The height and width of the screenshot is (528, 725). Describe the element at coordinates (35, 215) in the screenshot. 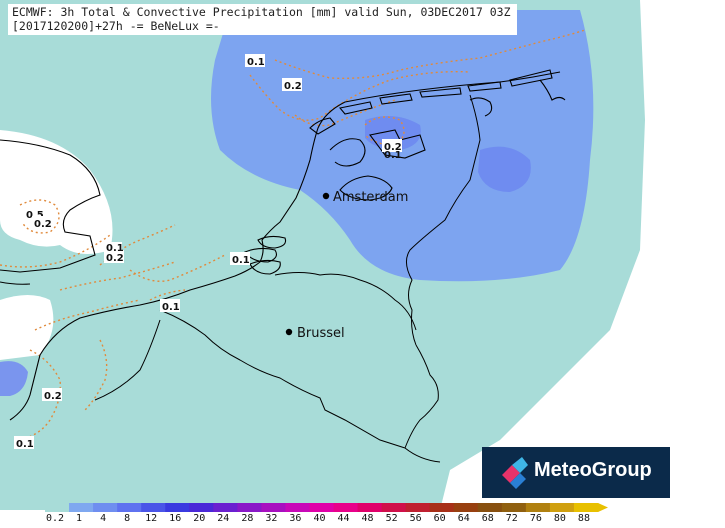

I see `contour-label: 0.5` at that location.